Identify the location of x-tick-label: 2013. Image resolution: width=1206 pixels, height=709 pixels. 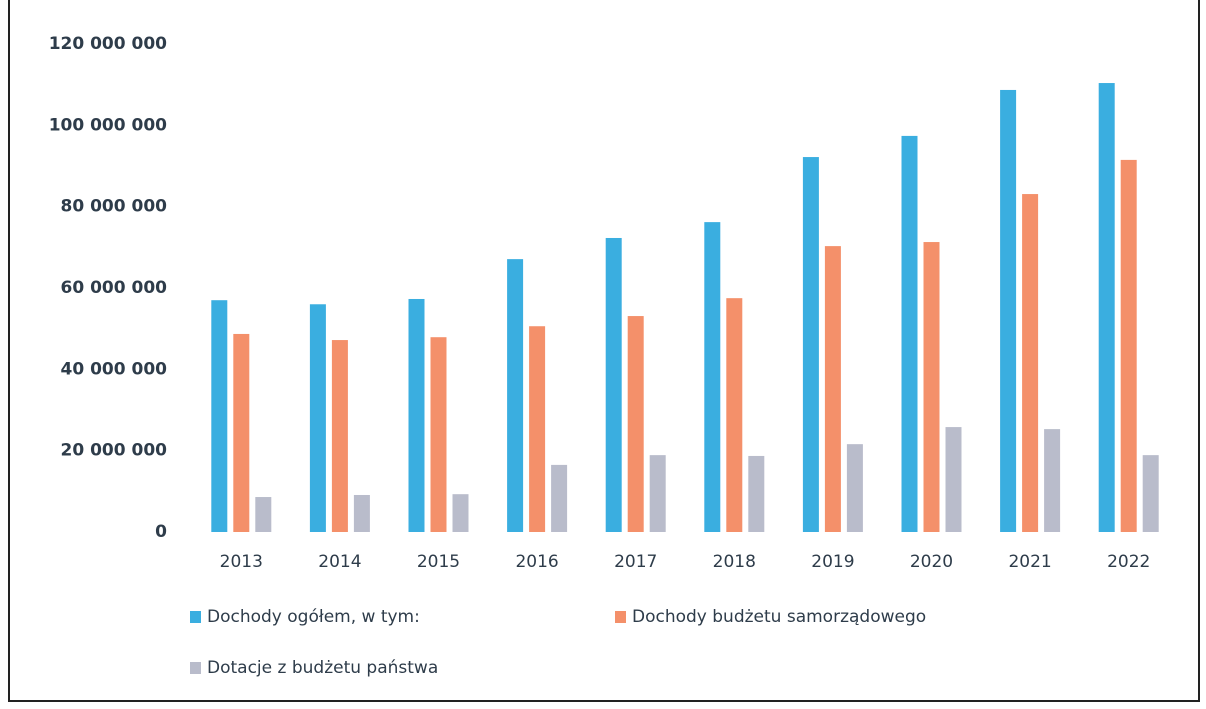
(241, 562).